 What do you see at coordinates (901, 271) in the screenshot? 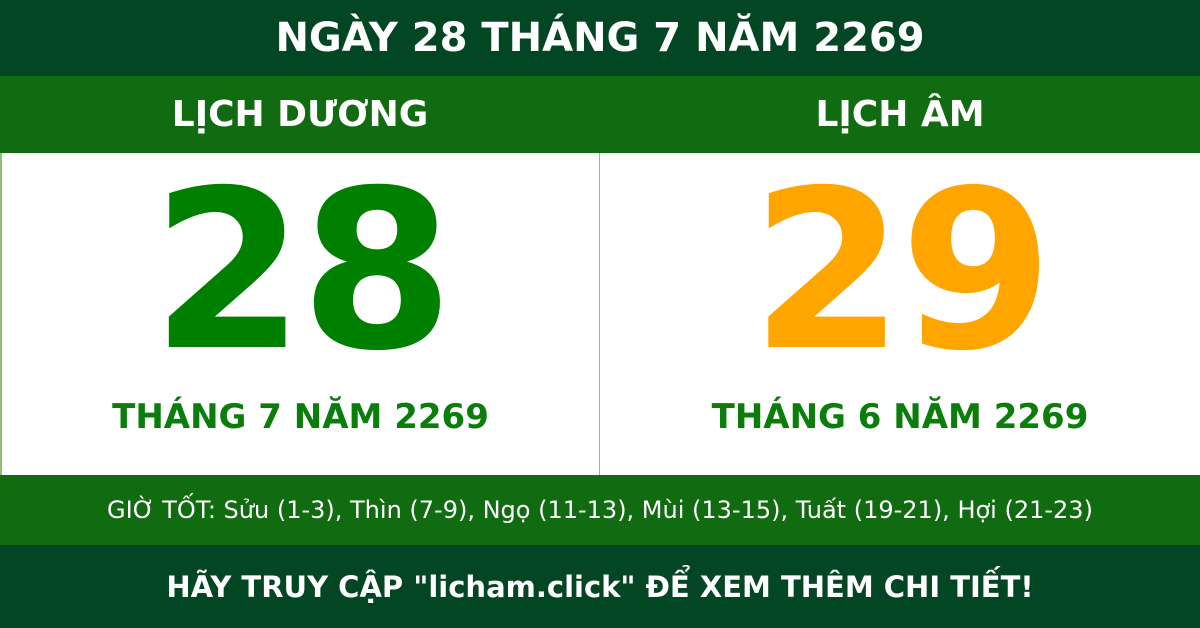
I see `lunar-day: 29` at bounding box center [901, 271].